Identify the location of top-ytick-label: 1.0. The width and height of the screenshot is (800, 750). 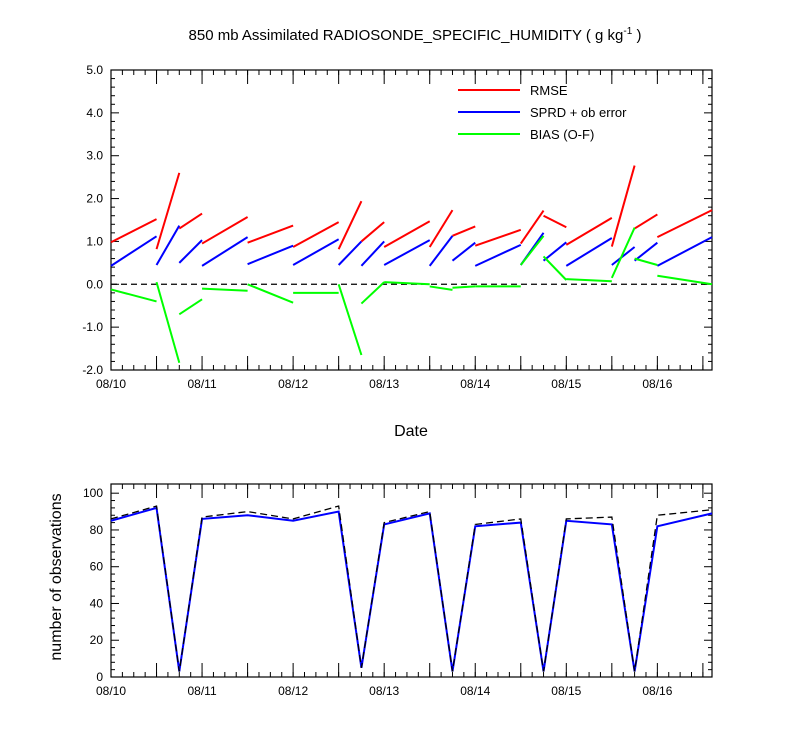
(94, 241).